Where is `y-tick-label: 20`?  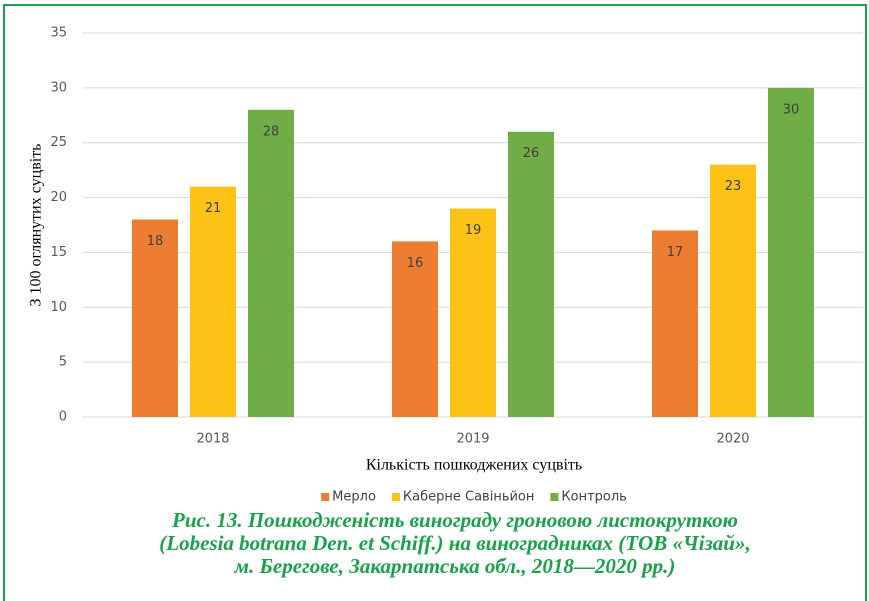
y-tick-label: 20 is located at coordinates (58, 197).